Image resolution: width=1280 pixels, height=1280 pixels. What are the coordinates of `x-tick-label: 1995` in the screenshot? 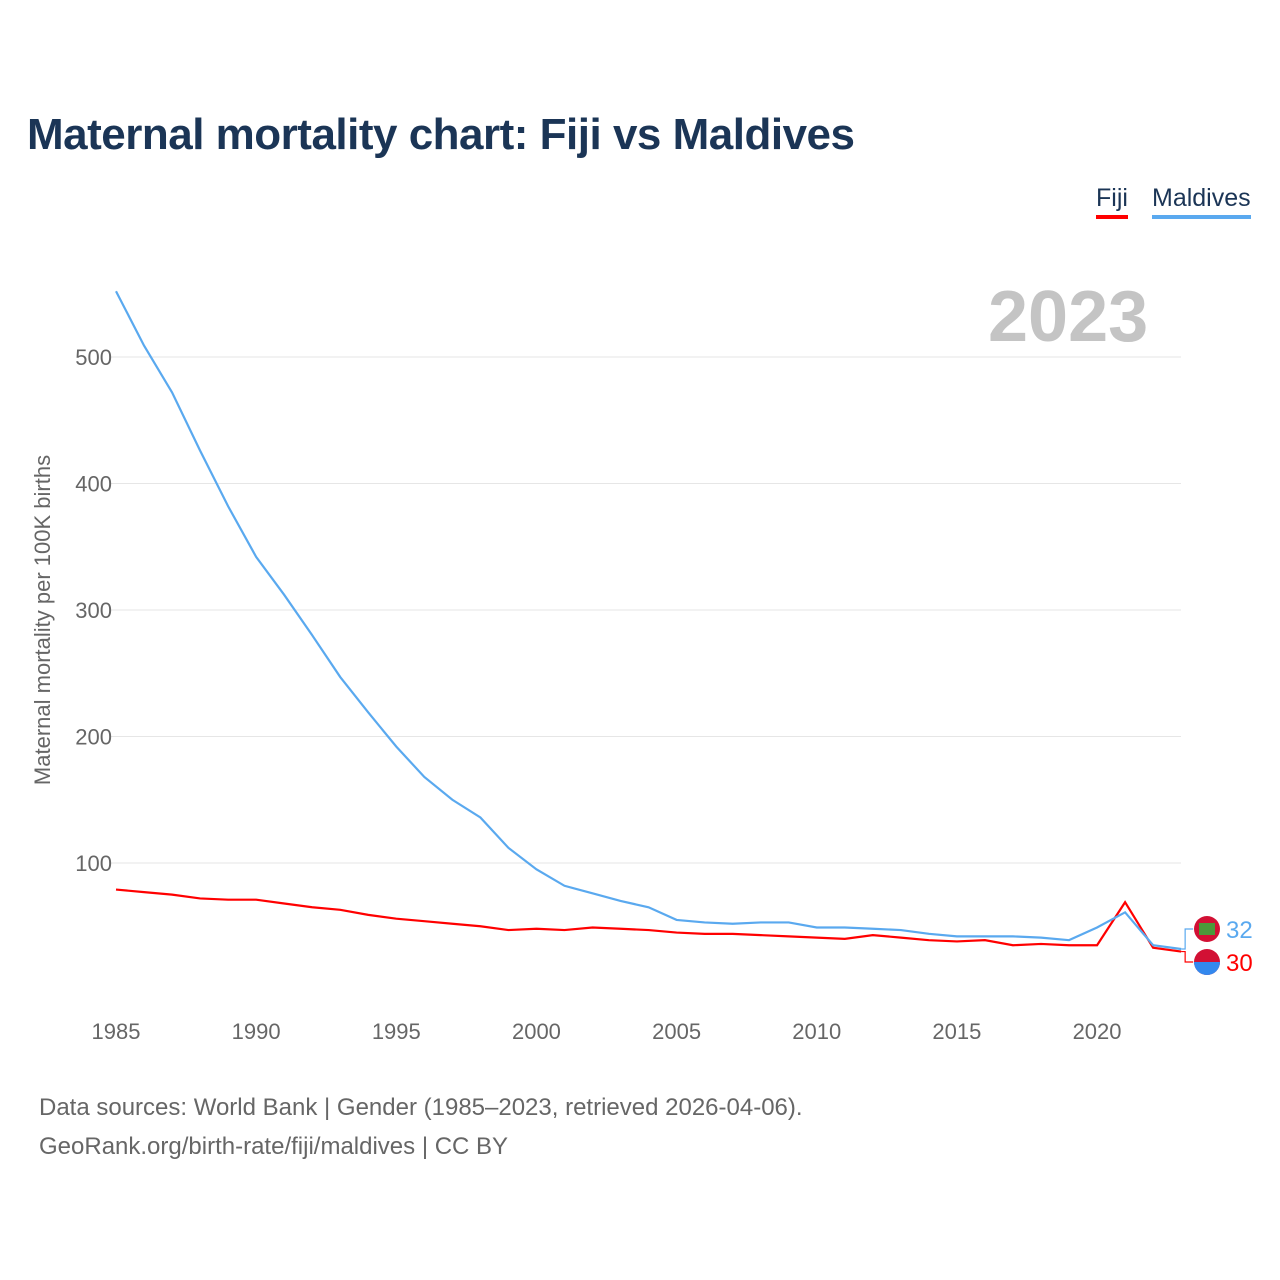 It's located at (396, 1031).